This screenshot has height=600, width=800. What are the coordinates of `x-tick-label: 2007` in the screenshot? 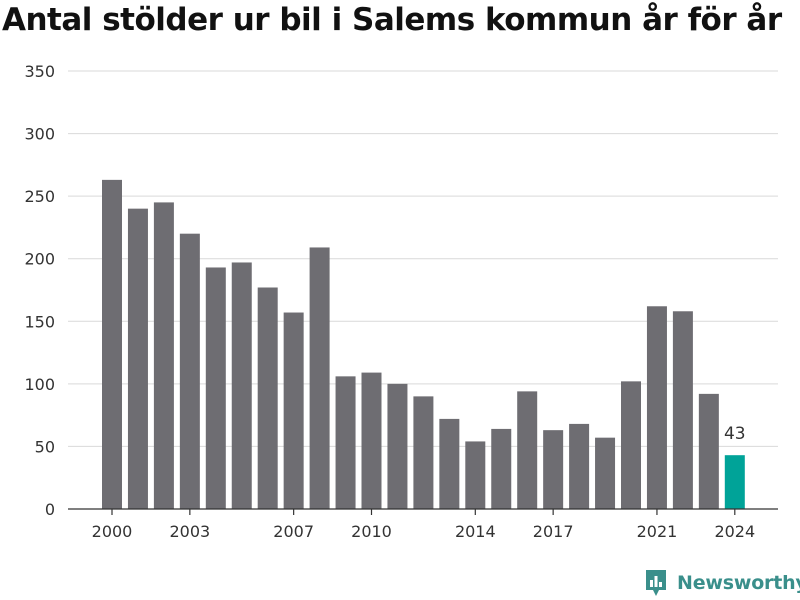 It's located at (293, 531).